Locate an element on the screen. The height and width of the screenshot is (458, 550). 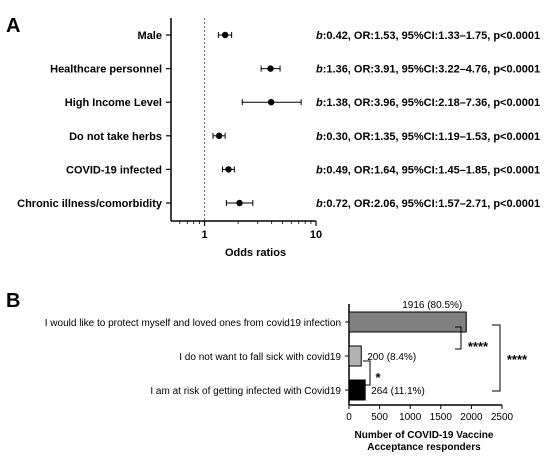
x-tick-label: 2000 is located at coordinates (471, 417).